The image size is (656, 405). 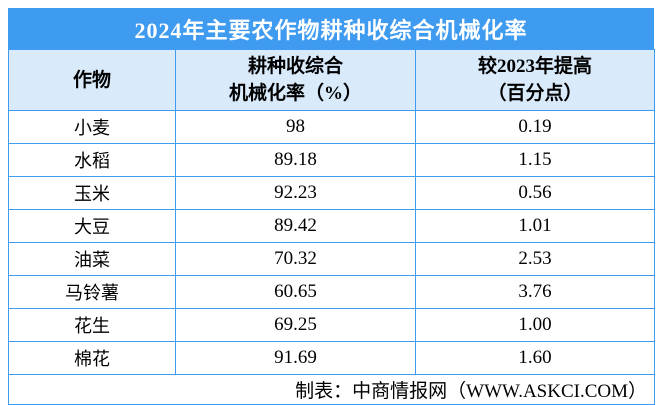 What do you see at coordinates (535, 193) in the screenshot?
I see `increase-cell: 0.56` at bounding box center [535, 193].